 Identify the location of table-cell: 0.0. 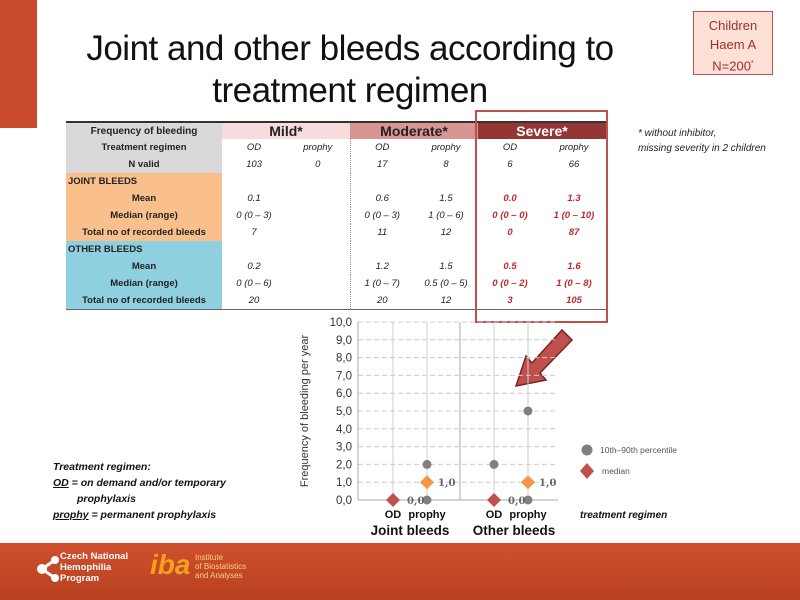
(510, 198).